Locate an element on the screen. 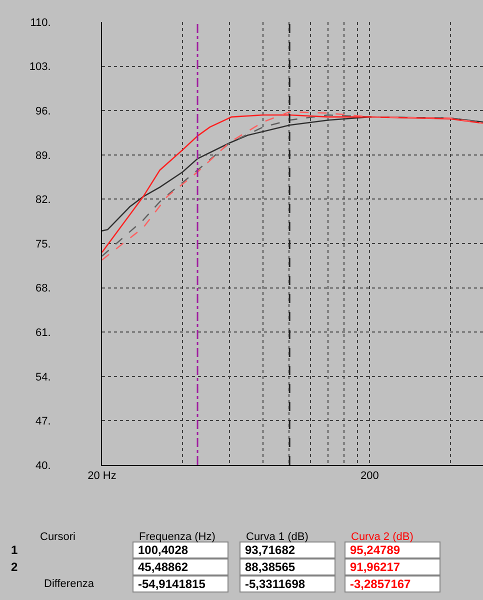  y-tick-label: 82. is located at coordinates (43, 200).